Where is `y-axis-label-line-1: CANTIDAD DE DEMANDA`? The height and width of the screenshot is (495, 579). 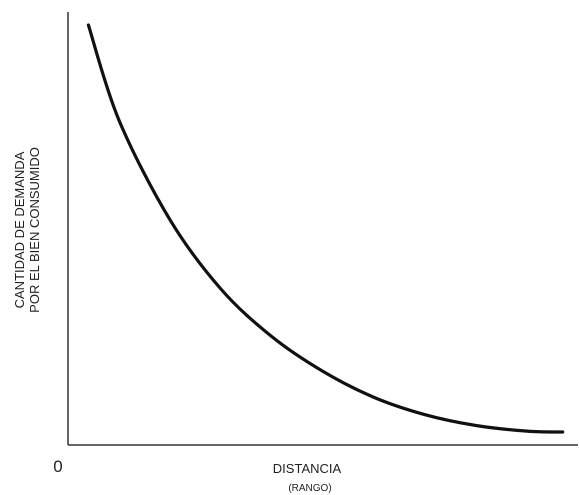 y-axis-label-line-1: CANTIDAD DE DEMANDA is located at coordinates (19, 229).